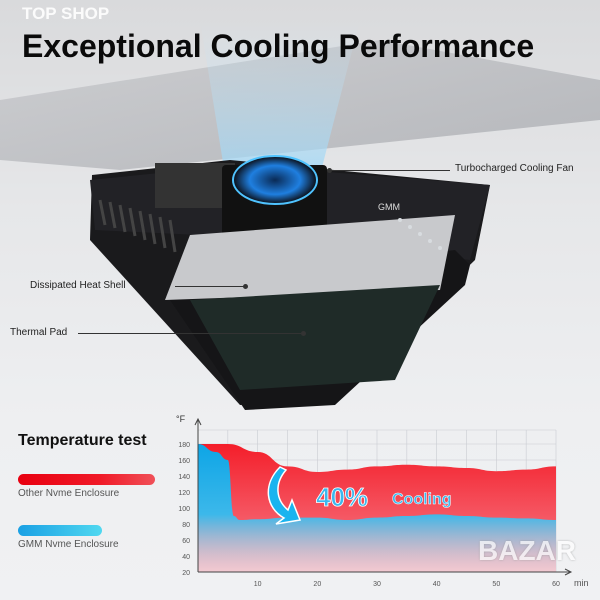 This screenshot has width=600, height=600. What do you see at coordinates (39, 332) in the screenshot?
I see `callout-thermal-pad: Thermal Pad` at bounding box center [39, 332].